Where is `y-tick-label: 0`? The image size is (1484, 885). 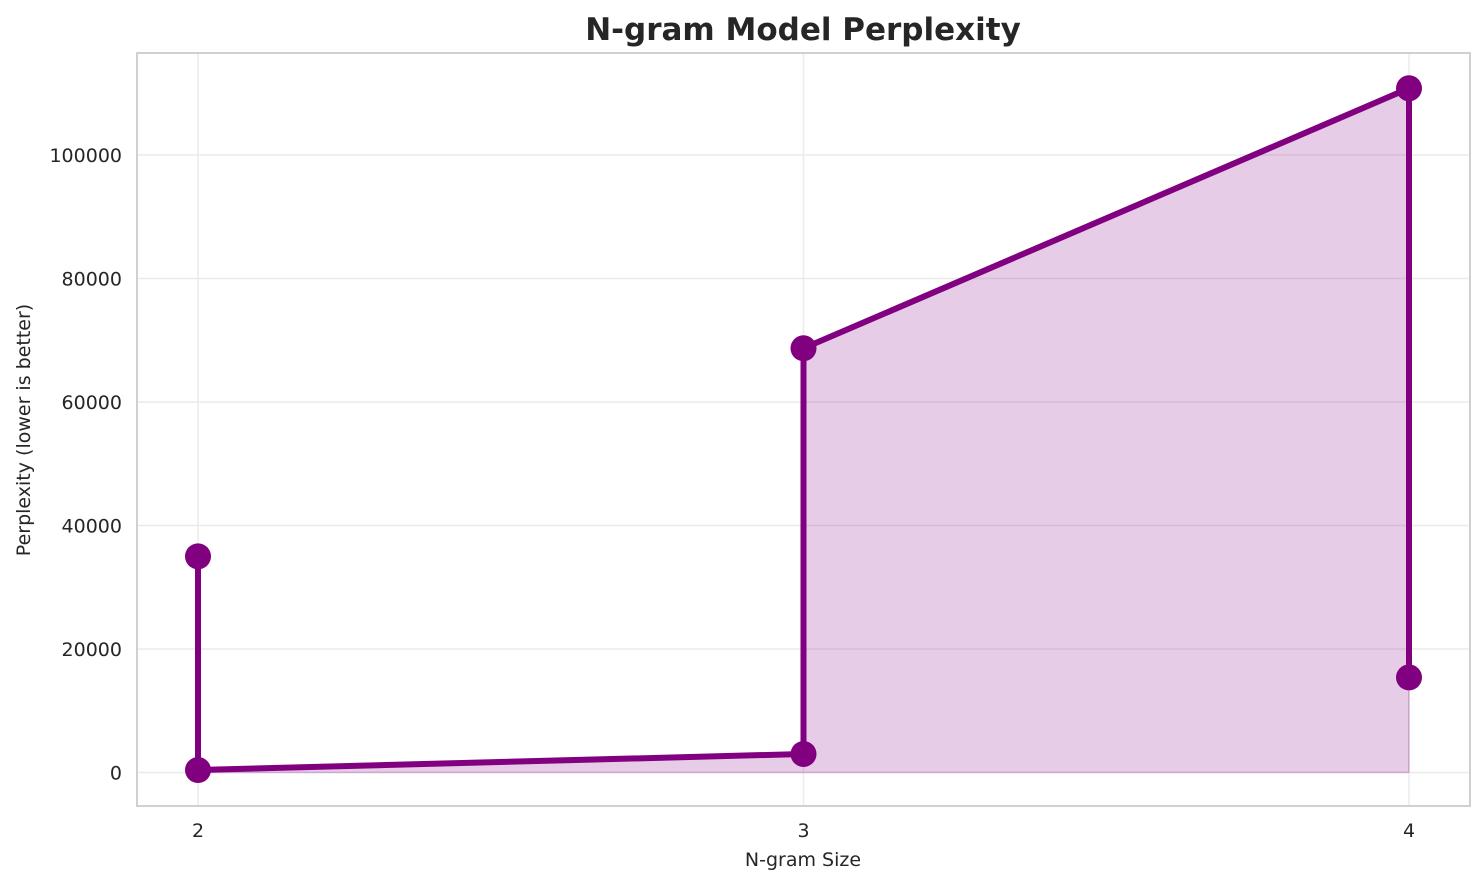
y-tick-label: 0 is located at coordinates (116, 774).